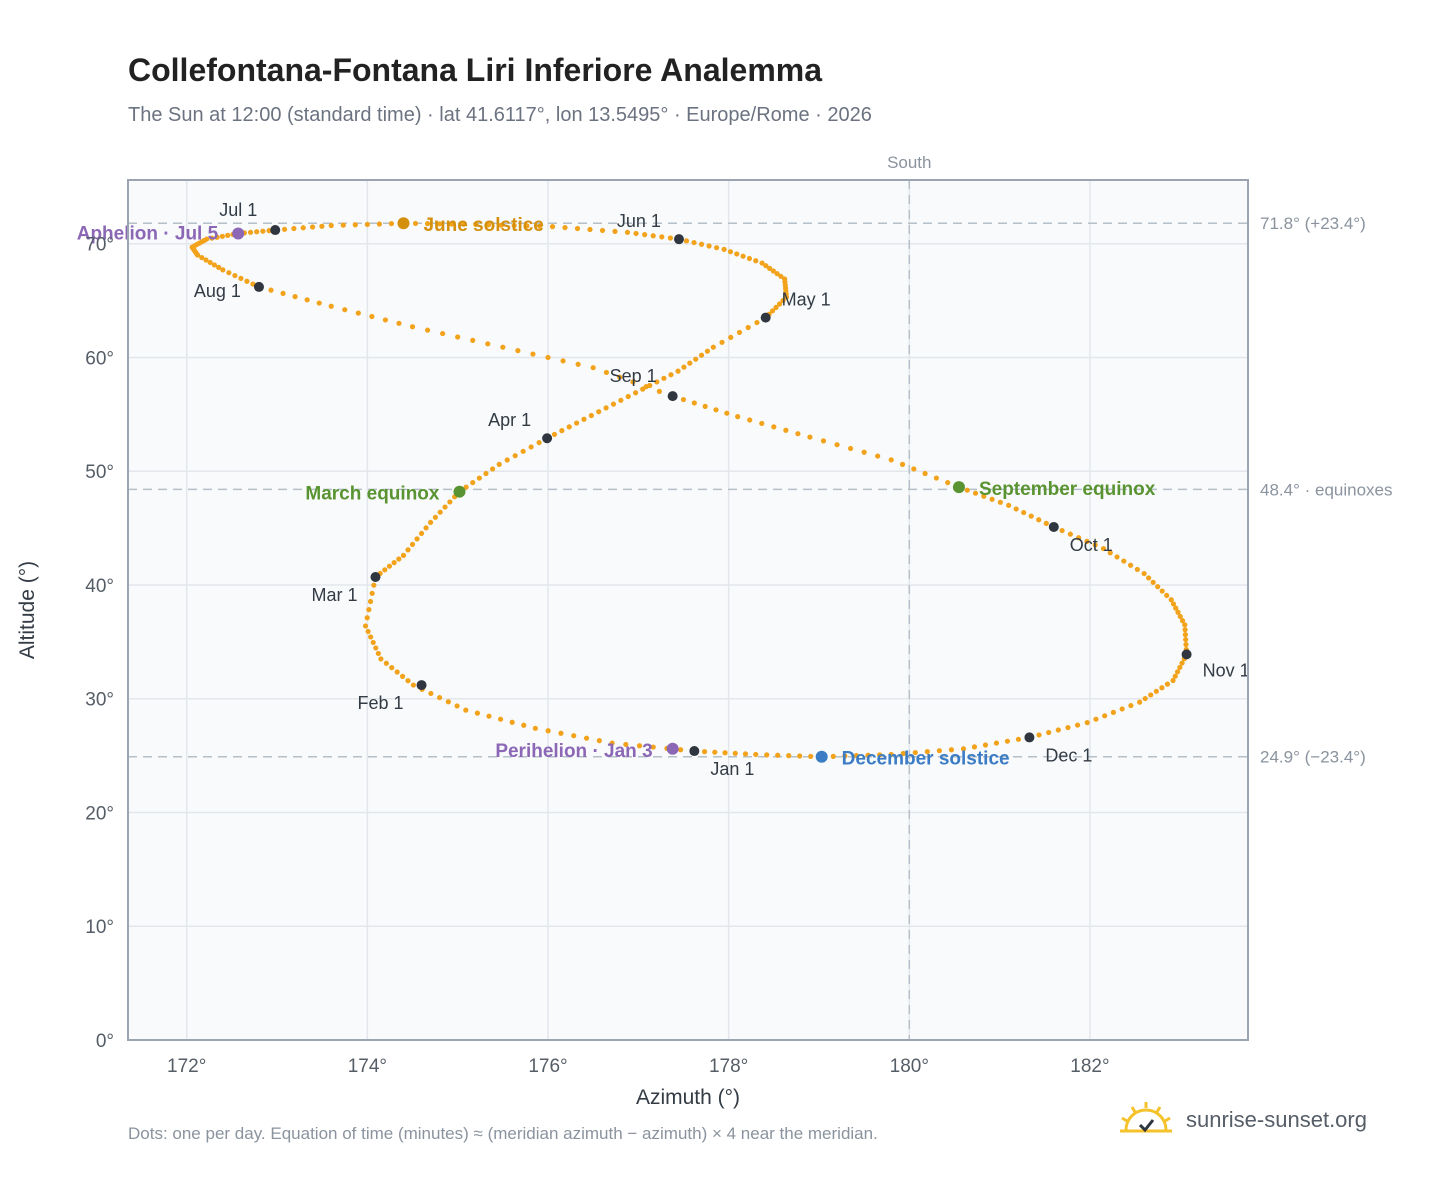  What do you see at coordinates (1089, 1066) in the screenshot?
I see `x-tick-label: 182°` at bounding box center [1089, 1066].